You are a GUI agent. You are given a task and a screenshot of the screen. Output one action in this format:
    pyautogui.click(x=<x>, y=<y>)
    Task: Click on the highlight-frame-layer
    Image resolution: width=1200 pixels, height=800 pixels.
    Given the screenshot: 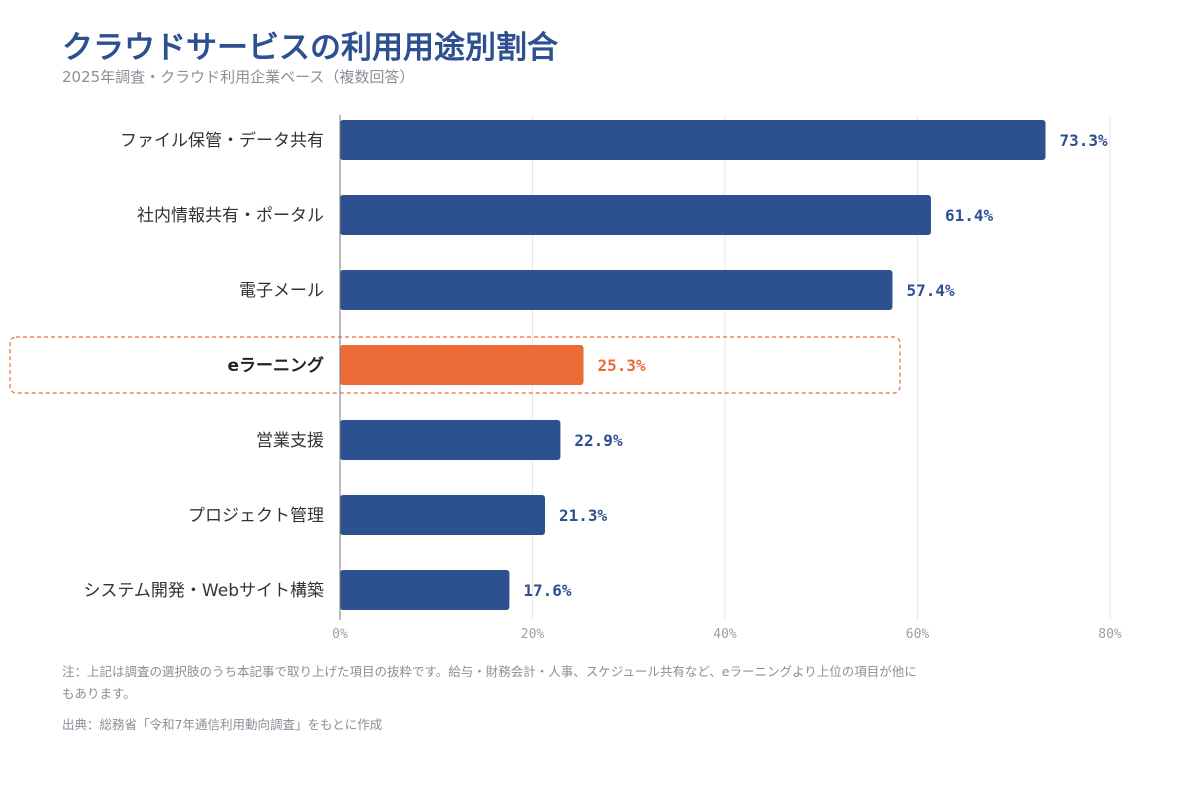 What is the action you would take?
    pyautogui.click(x=455, y=365)
    